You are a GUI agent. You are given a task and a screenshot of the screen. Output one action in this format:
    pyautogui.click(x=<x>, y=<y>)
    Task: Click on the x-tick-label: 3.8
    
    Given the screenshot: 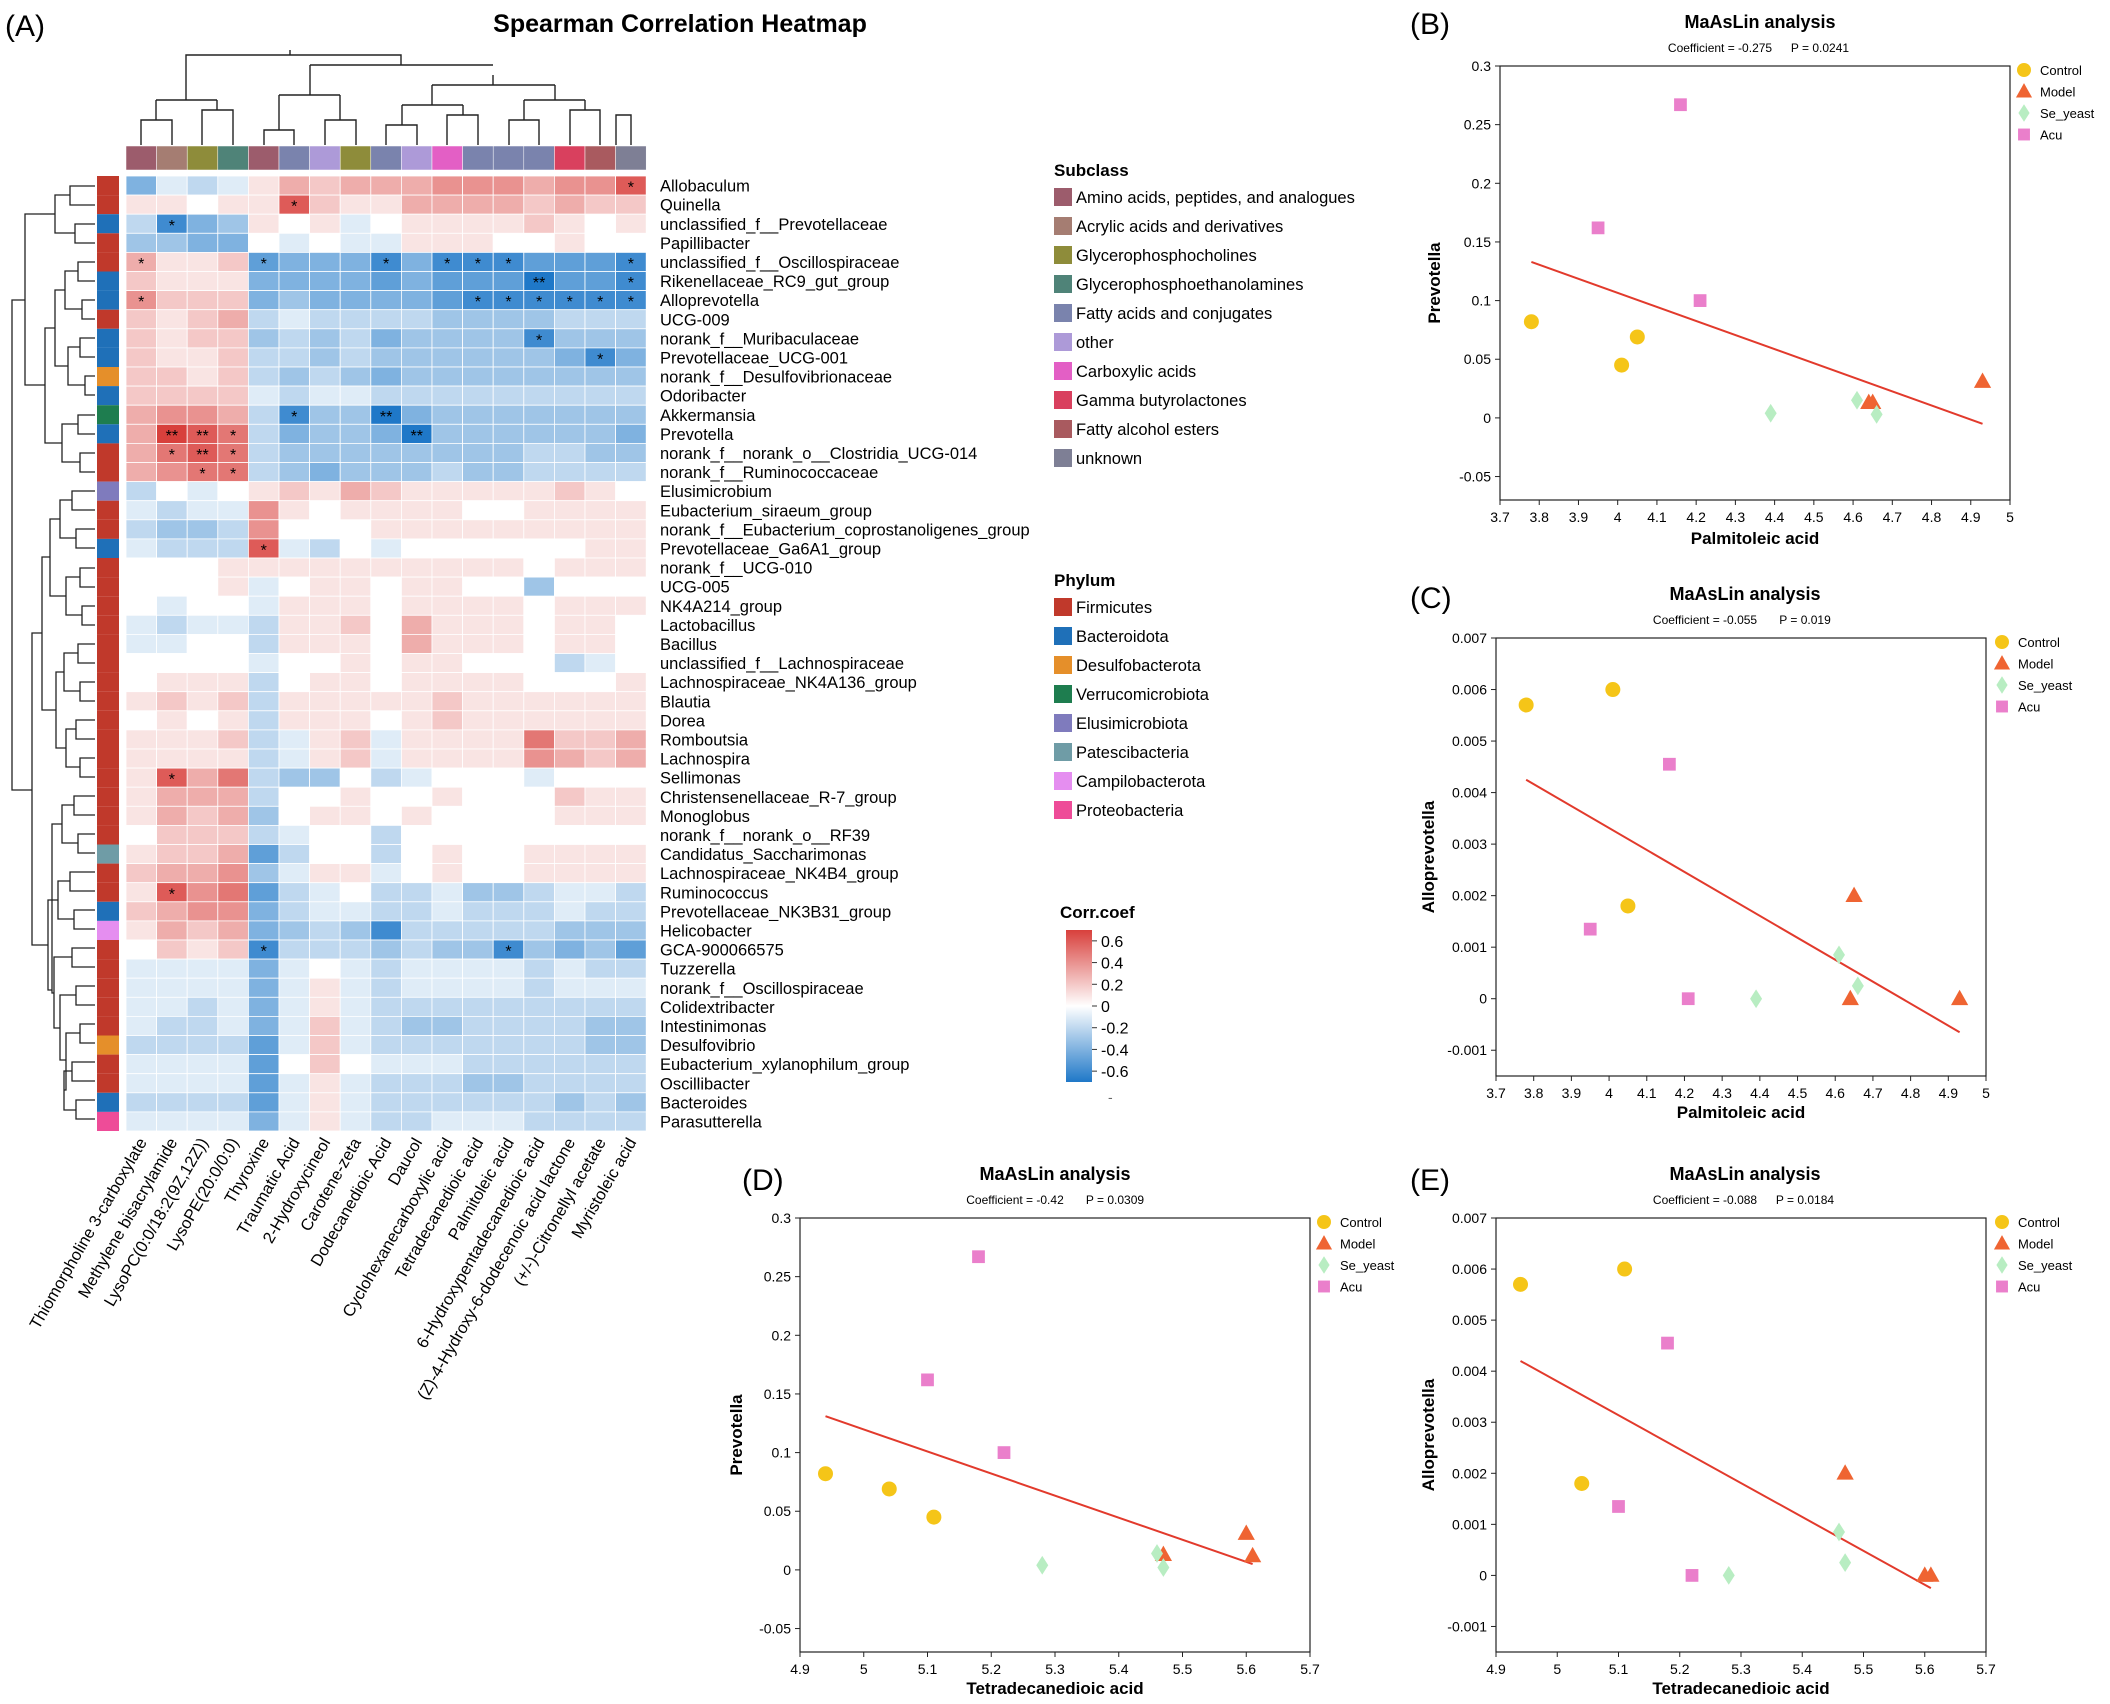 What is the action you would take?
    pyautogui.click(x=1534, y=1093)
    